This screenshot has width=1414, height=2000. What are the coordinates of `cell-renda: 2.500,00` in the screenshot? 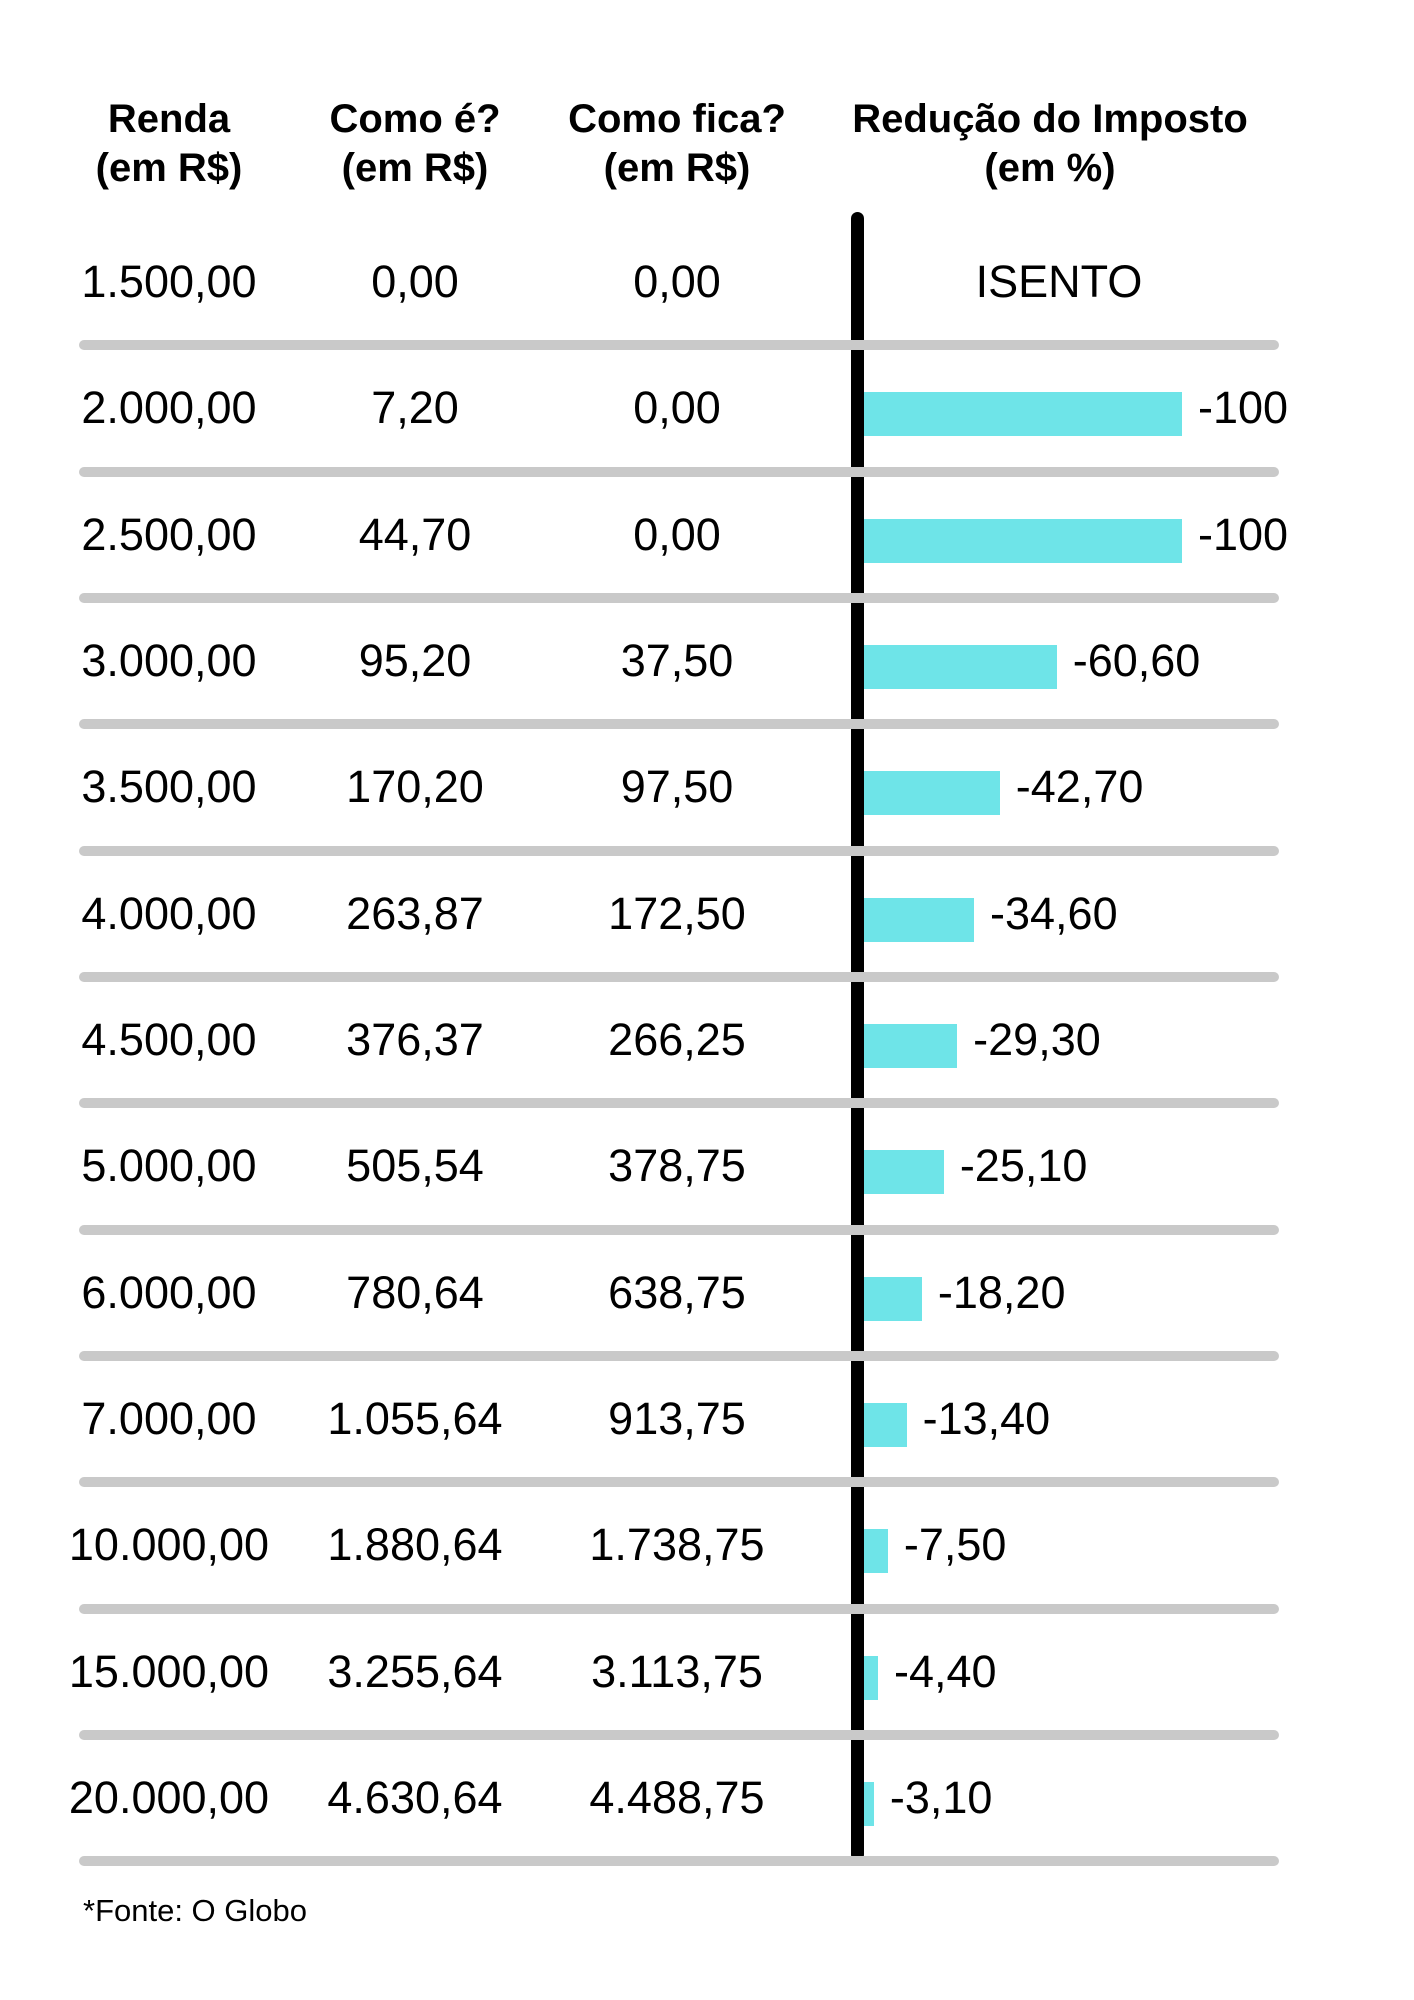 It's located at (169, 534).